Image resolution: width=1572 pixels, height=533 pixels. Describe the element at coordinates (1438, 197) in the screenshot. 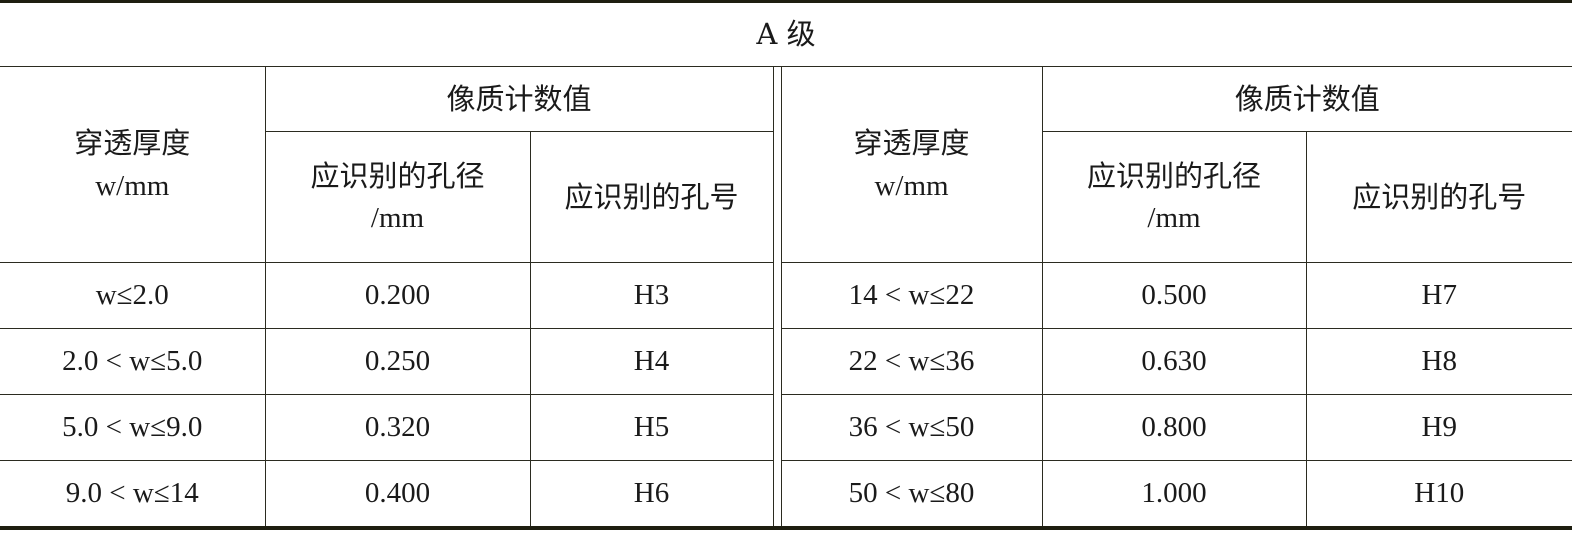

I see `header-hole-number-right: 应识别的孔号` at that location.